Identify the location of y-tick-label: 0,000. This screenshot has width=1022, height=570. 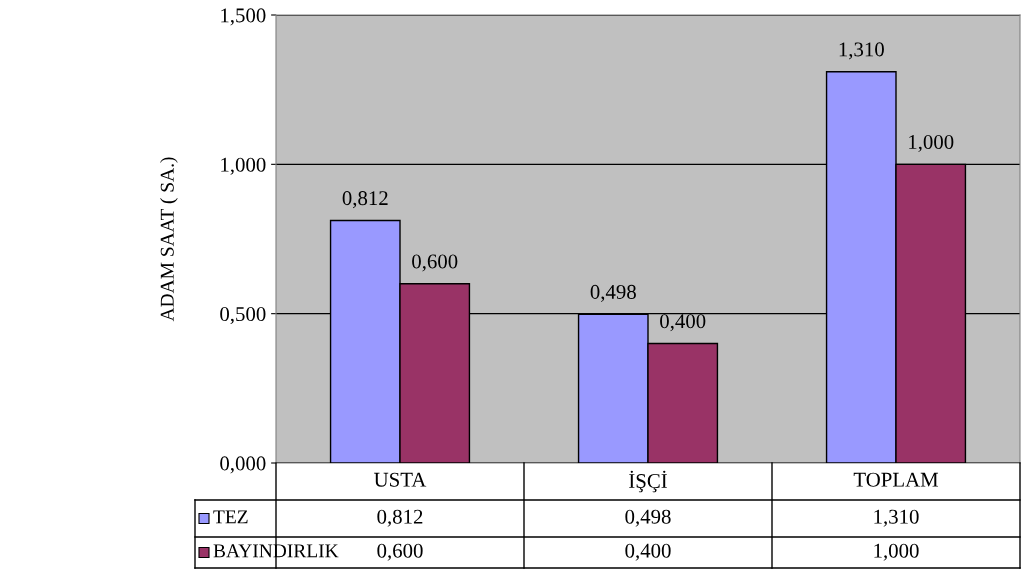
(243, 465).